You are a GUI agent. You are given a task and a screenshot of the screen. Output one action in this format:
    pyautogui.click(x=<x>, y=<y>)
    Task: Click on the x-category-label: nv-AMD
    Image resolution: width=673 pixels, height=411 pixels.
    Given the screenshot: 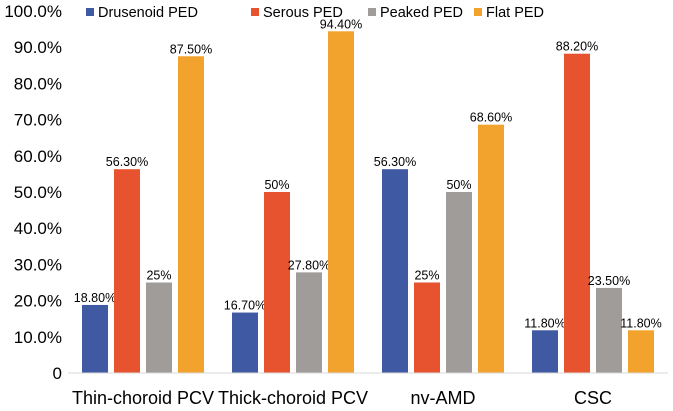 What is the action you would take?
    pyautogui.click(x=442, y=398)
    